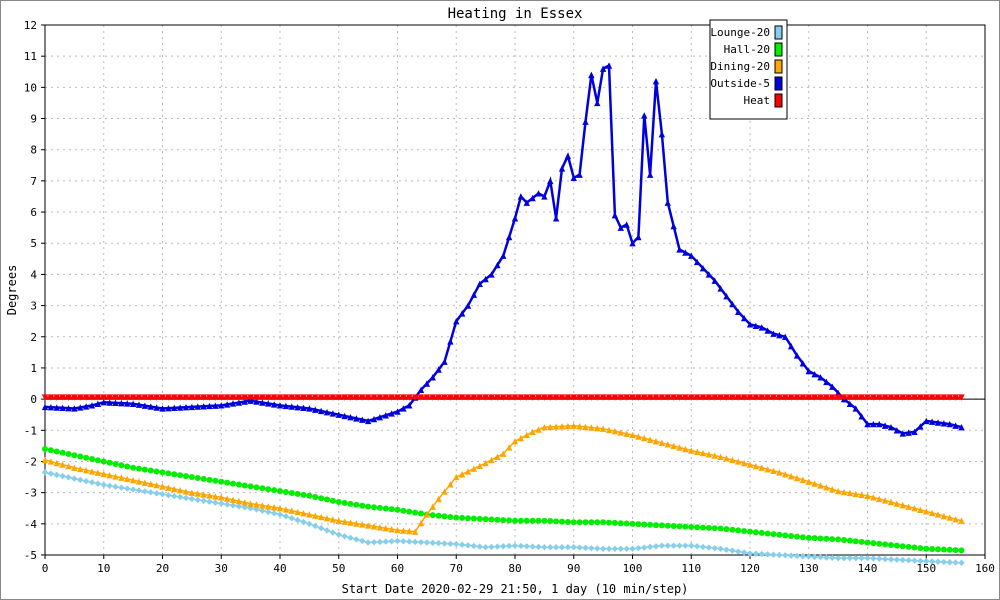 The height and width of the screenshot is (600, 1000). What do you see at coordinates (503, 397) in the screenshot?
I see `series-heat` at bounding box center [503, 397].